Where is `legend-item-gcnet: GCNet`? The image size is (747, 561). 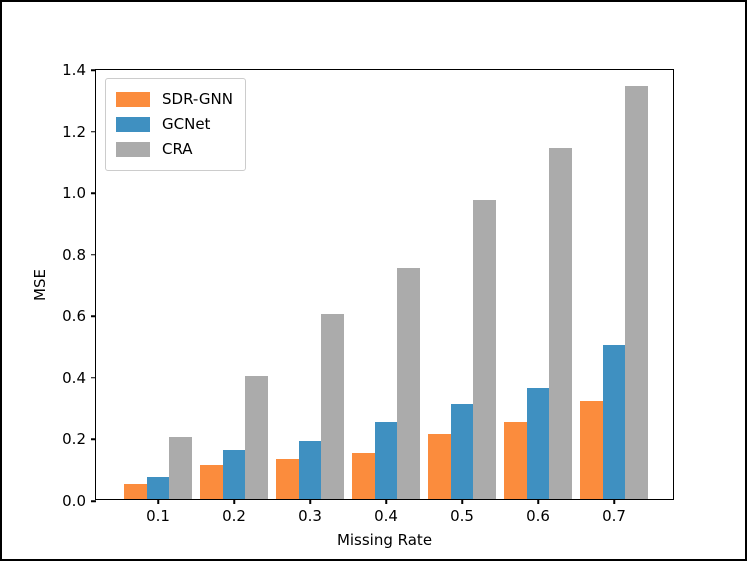
legend-item-gcnet: GCNet is located at coordinates (174, 124).